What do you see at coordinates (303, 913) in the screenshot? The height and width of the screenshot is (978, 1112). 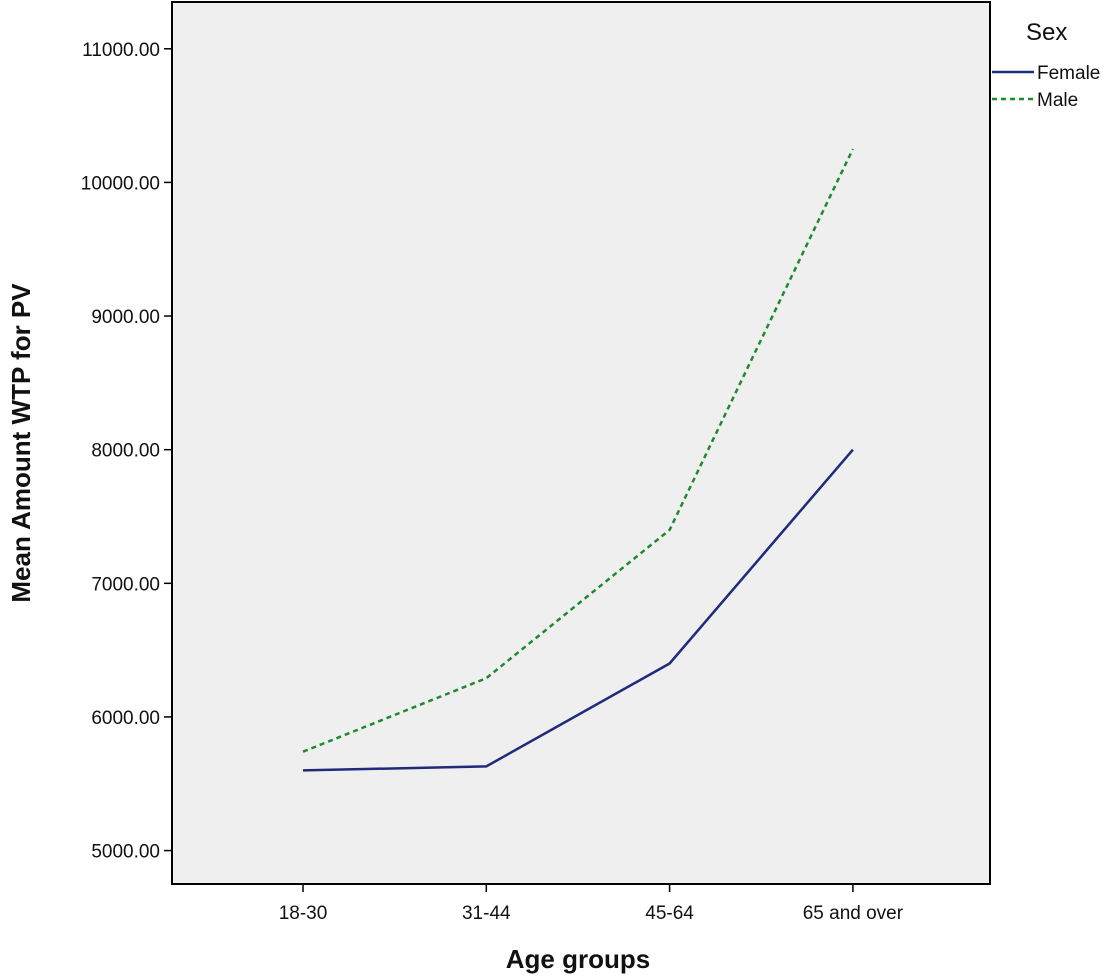 I see `x-tick-label: 18-30` at bounding box center [303, 913].